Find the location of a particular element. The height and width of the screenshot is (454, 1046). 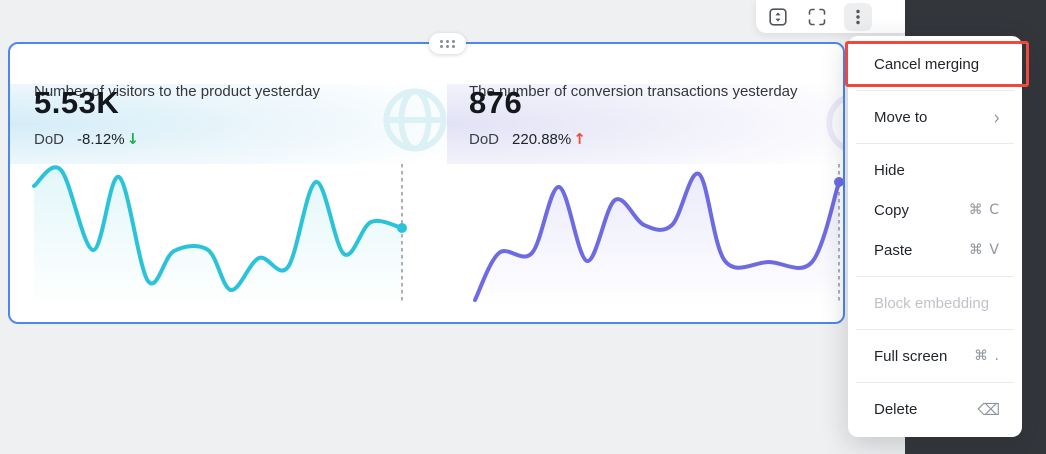

menu-item-paste: Paste ⌘ V is located at coordinates (937, 250).